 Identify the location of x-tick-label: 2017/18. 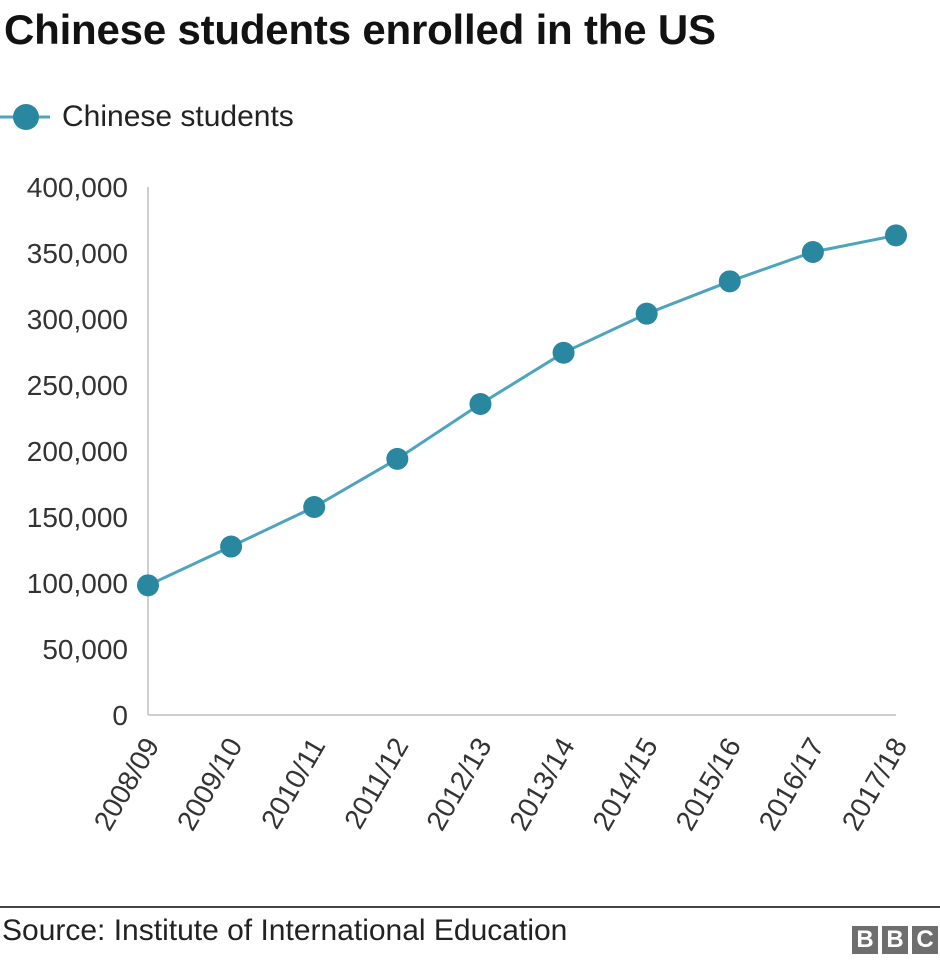
(874, 784).